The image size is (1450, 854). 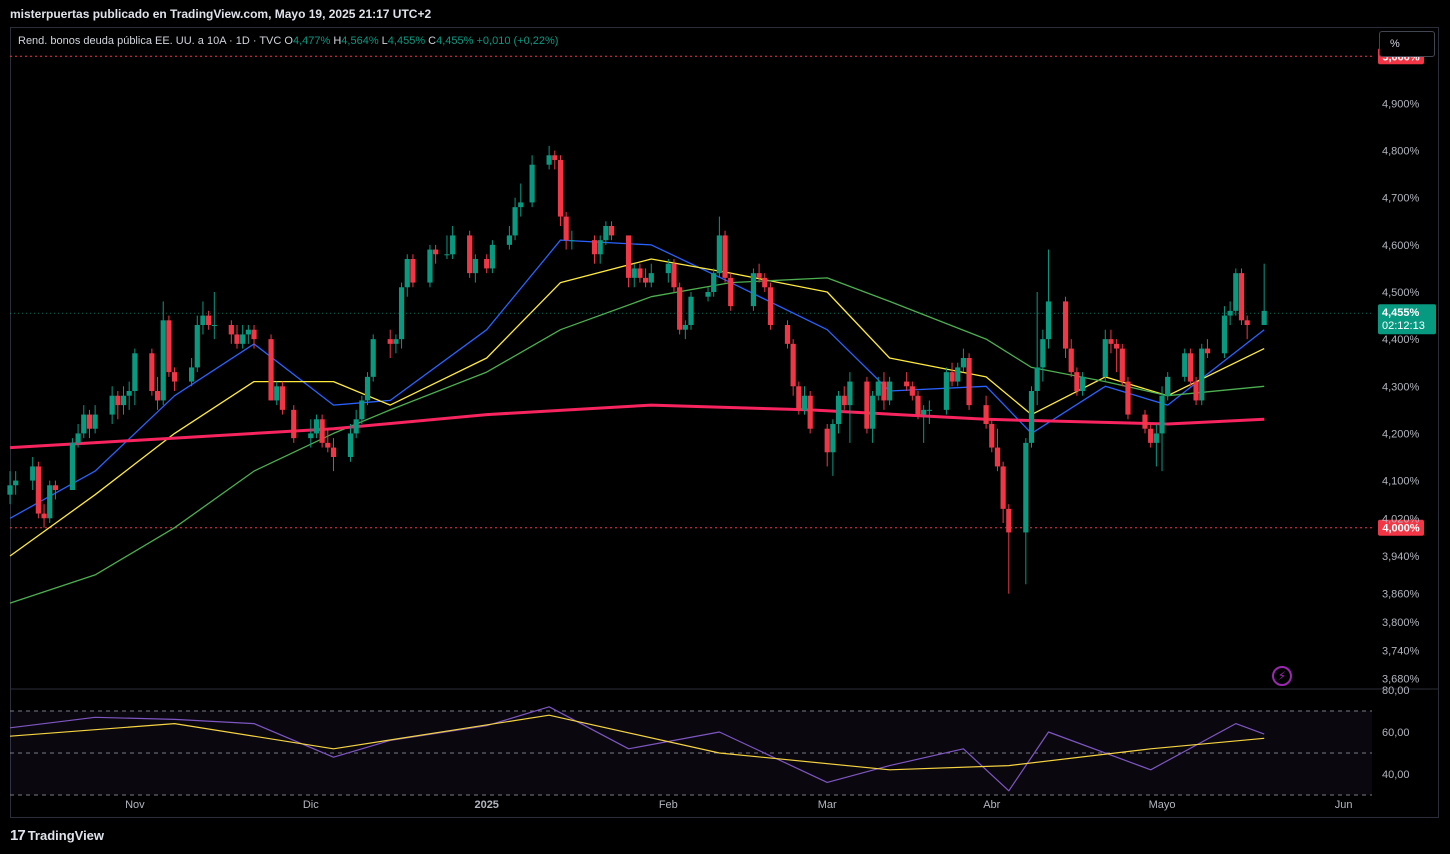 What do you see at coordinates (1282, 676) in the screenshot?
I see `lightning-icon: ⚡` at bounding box center [1282, 676].